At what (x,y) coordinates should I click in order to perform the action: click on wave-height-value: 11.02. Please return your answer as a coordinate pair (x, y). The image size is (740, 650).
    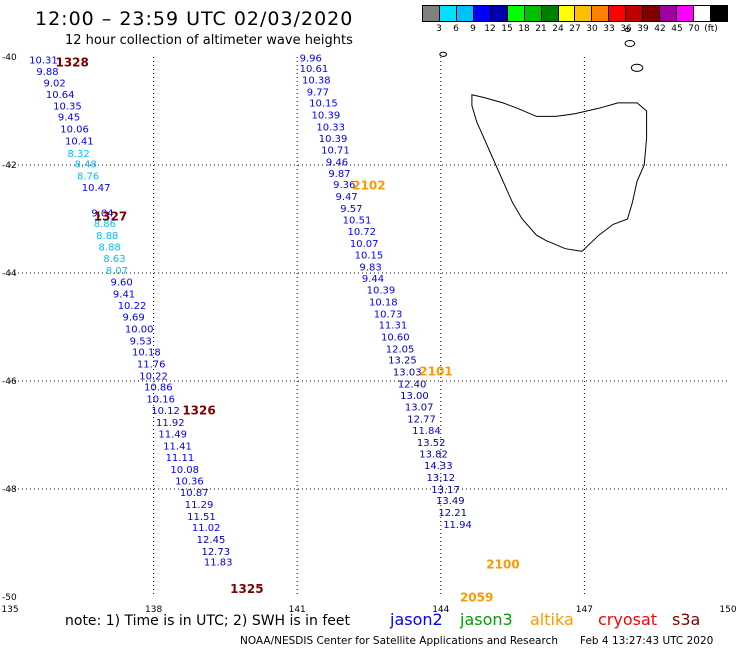
    Looking at the image, I should click on (206, 528).